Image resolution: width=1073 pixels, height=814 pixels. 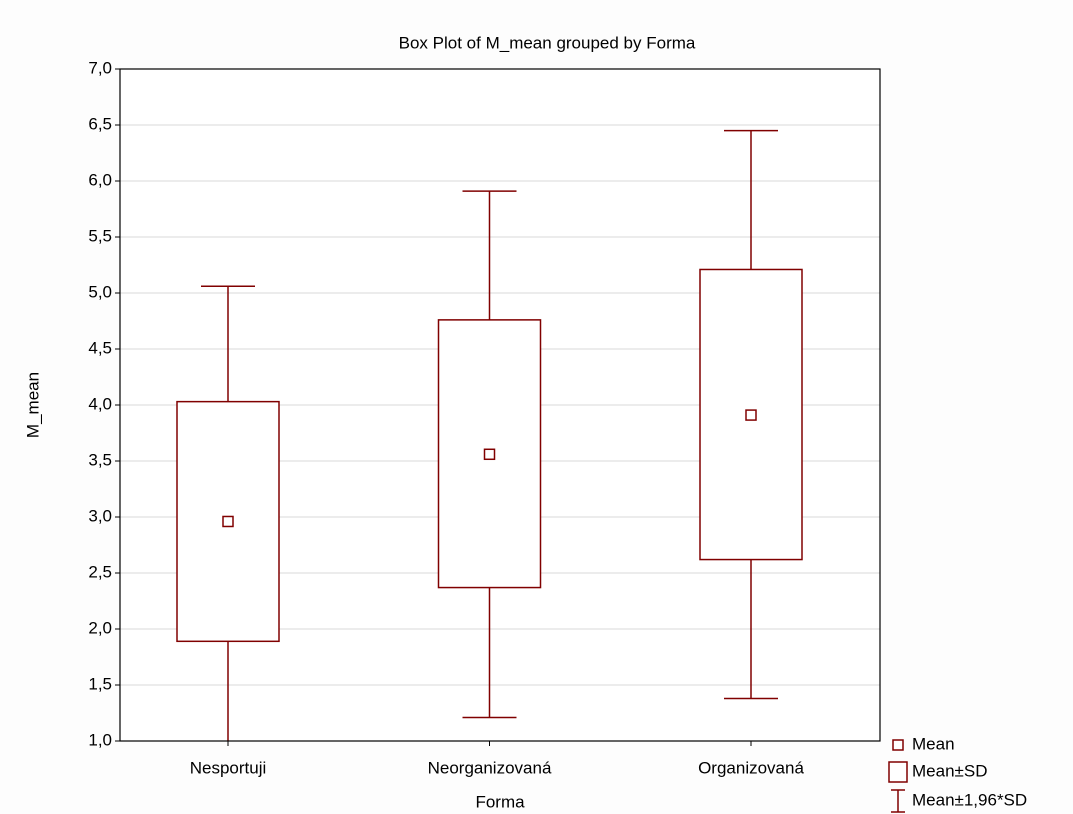 I want to click on legend: Mean Mean±SD Mean±1,96*SD, so click(x=957, y=773).